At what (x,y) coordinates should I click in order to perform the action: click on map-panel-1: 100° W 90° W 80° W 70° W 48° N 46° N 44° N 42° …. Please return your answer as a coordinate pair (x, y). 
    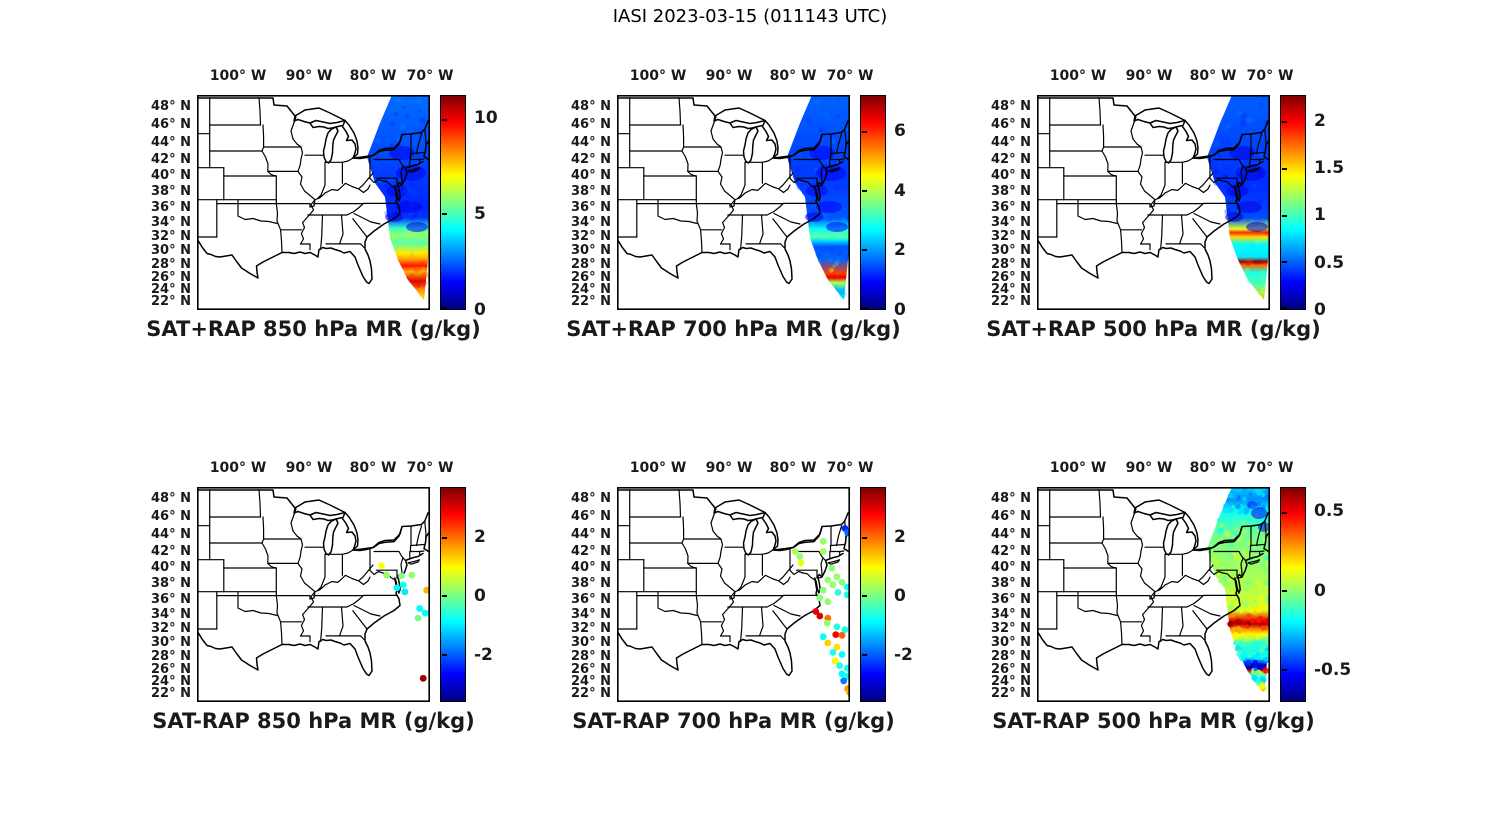
    Looking at the image, I should click on (372, 207).